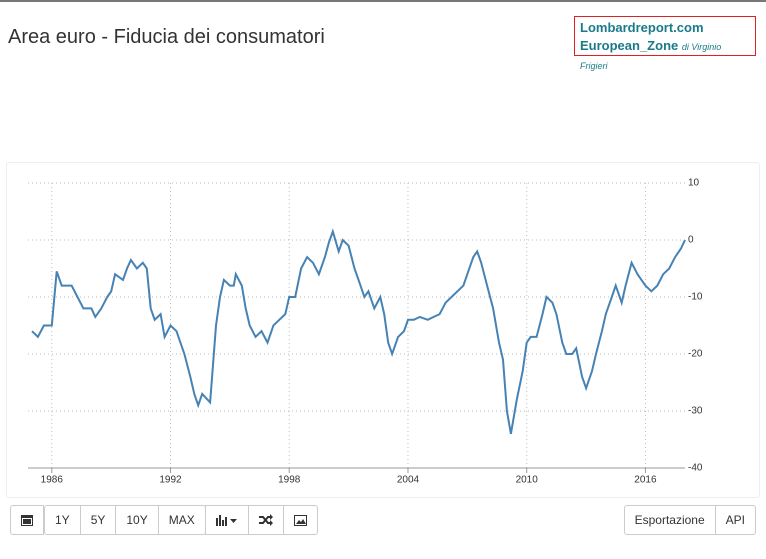 The image size is (766, 559). What do you see at coordinates (52, 480) in the screenshot?
I see `x-tick-label: 1986` at bounding box center [52, 480].